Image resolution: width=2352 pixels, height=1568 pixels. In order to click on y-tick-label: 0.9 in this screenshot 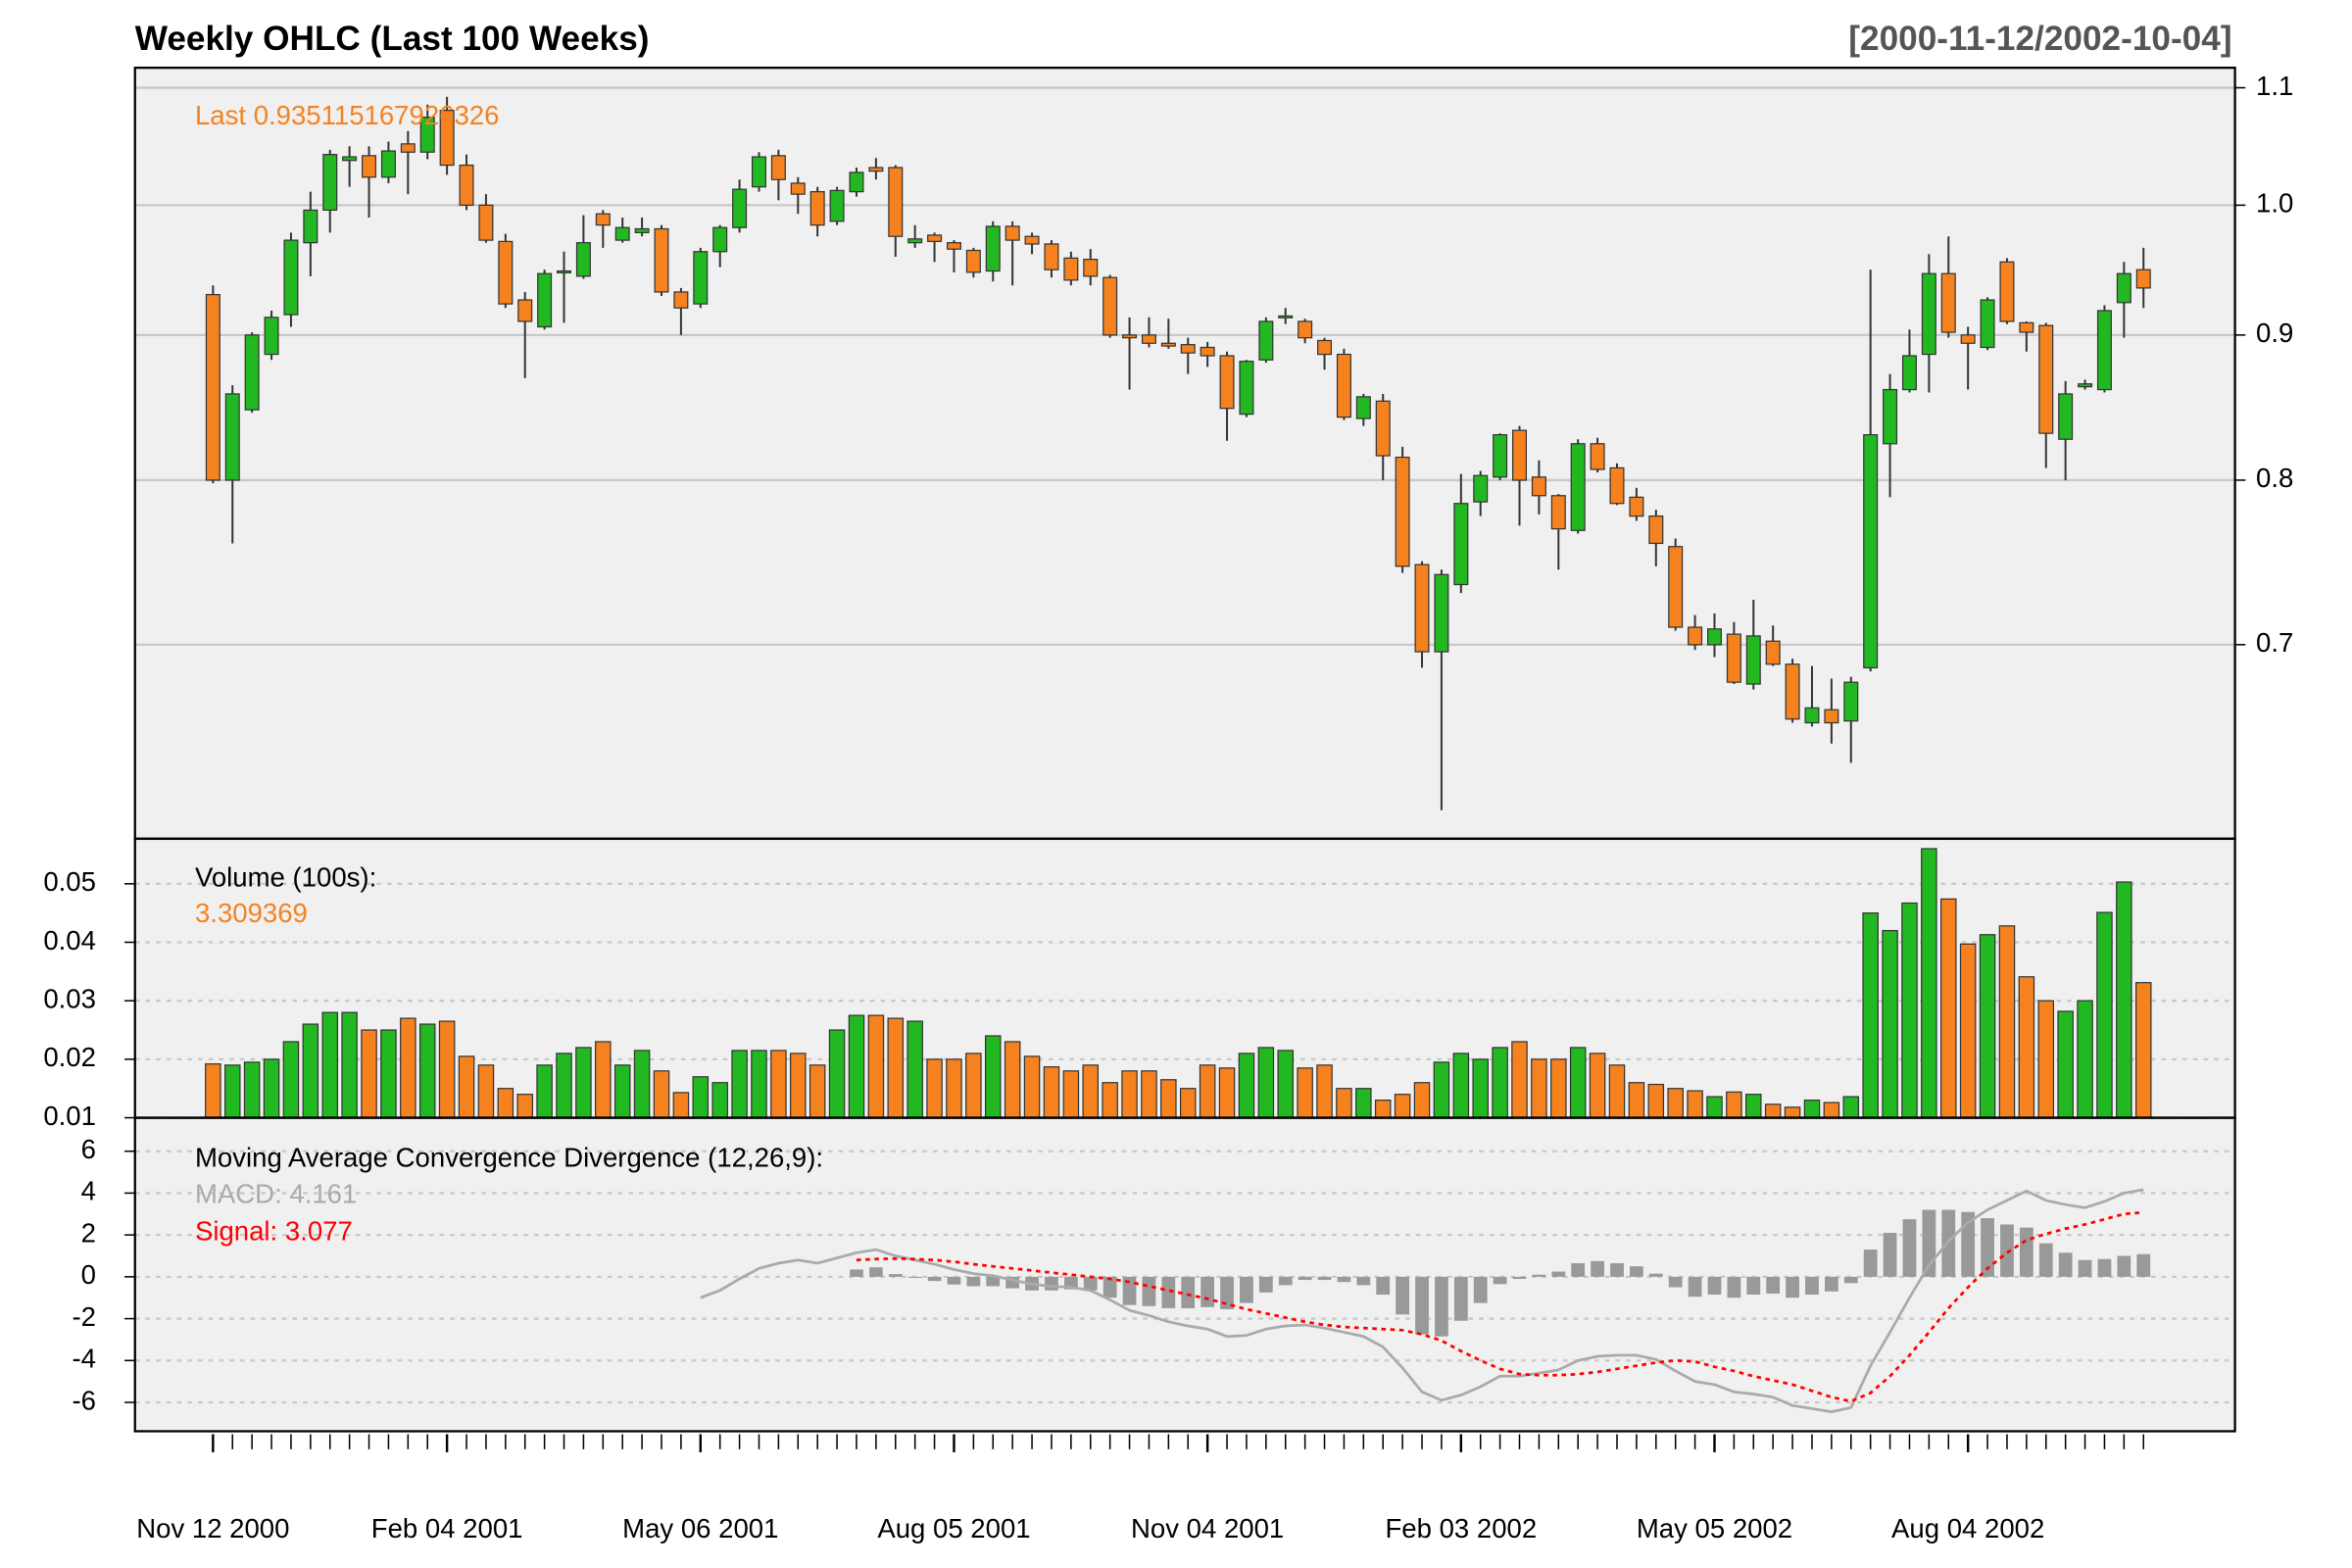, I will do `click(2274, 333)`.